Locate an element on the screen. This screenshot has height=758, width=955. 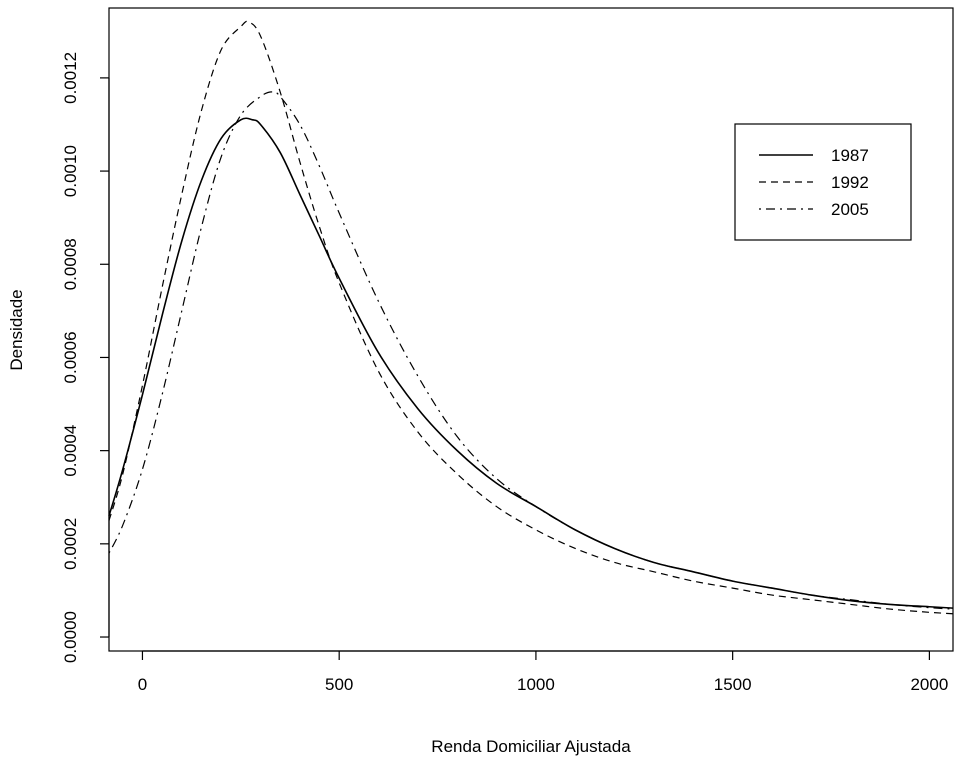
legend-label-1992: 1992 is located at coordinates (850, 182).